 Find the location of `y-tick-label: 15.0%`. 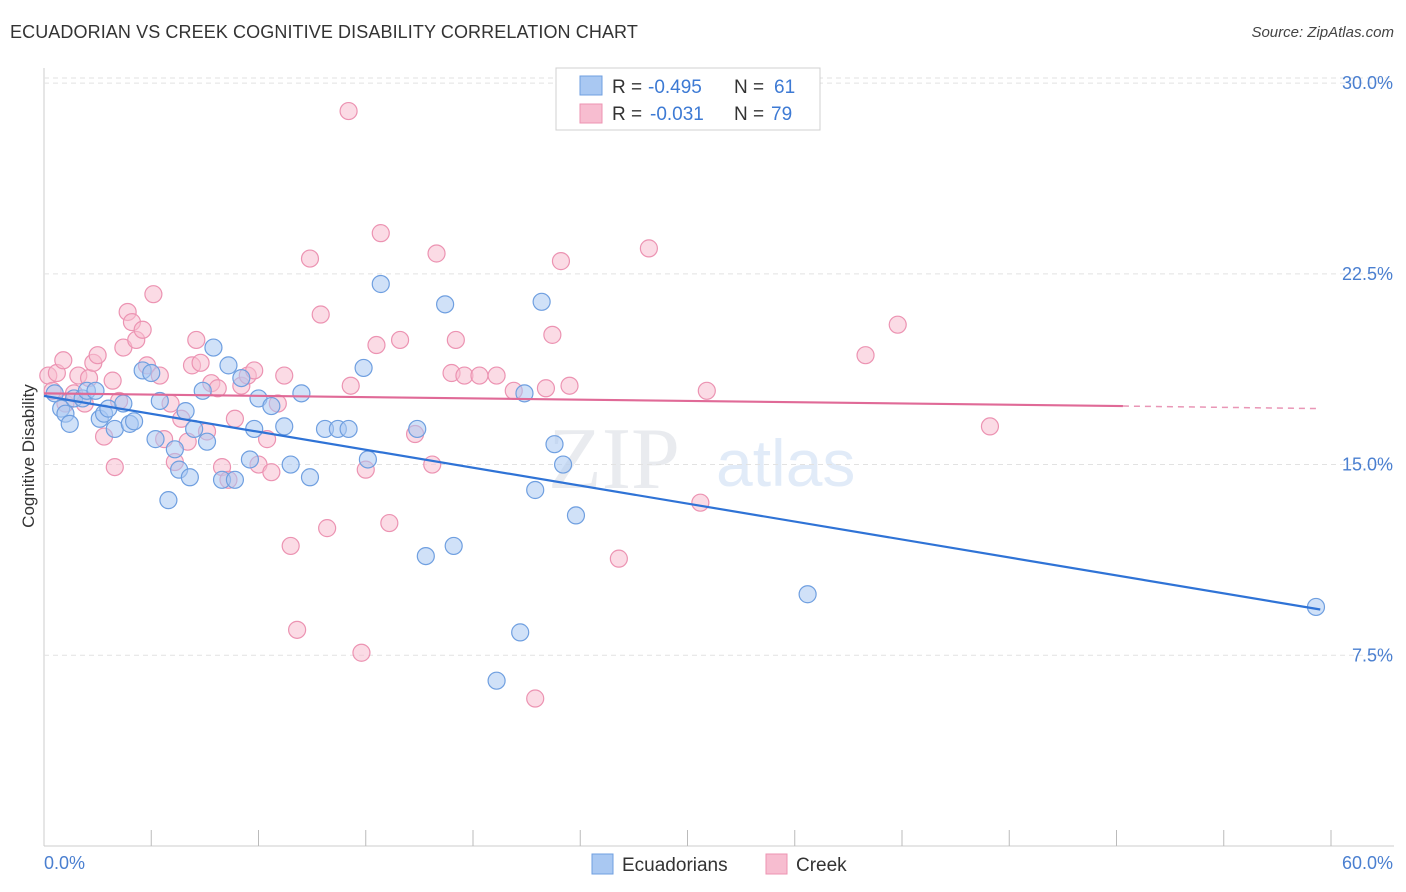

y-tick-label: 15.0% is located at coordinates (1367, 465).